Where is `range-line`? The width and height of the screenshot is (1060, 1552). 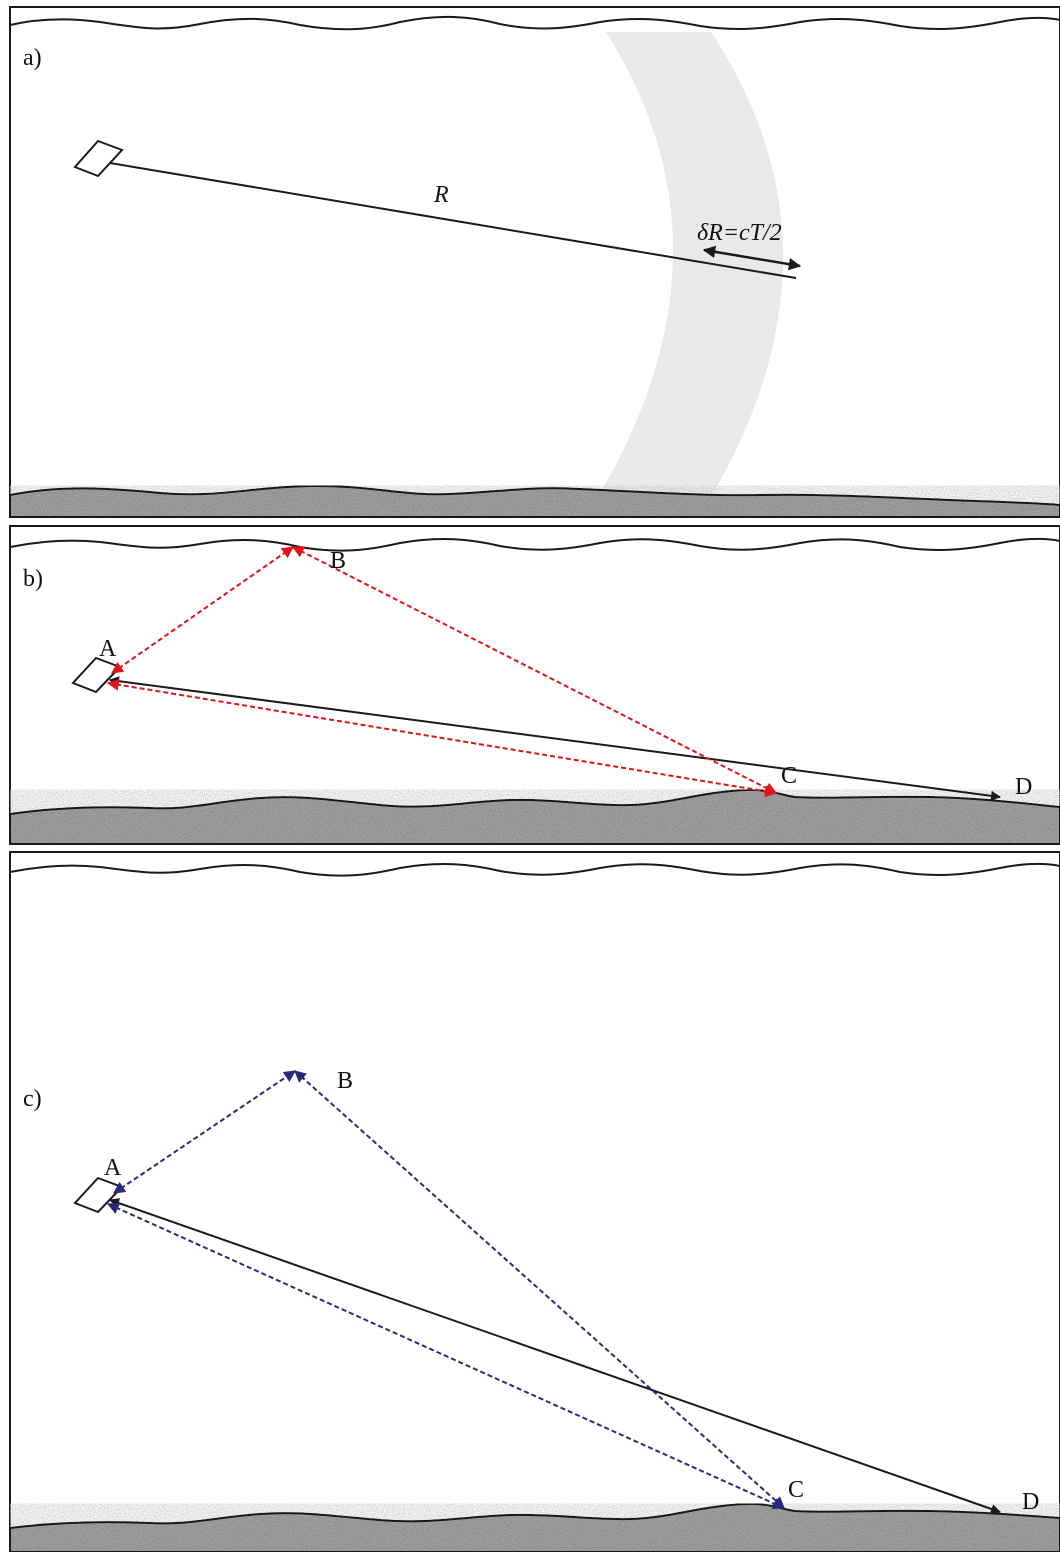
range-line is located at coordinates (453, 220).